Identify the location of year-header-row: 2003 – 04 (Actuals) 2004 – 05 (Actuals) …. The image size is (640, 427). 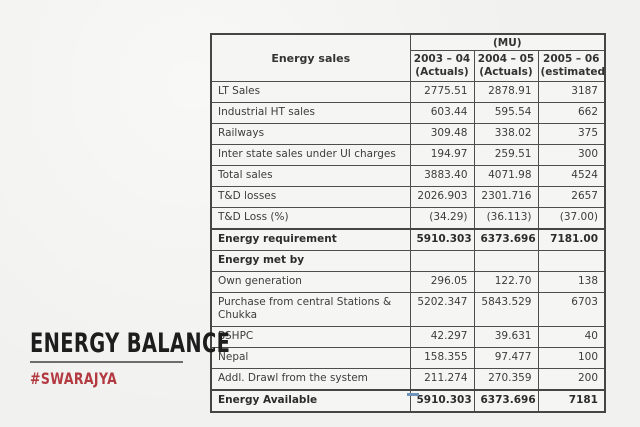
(408, 66).